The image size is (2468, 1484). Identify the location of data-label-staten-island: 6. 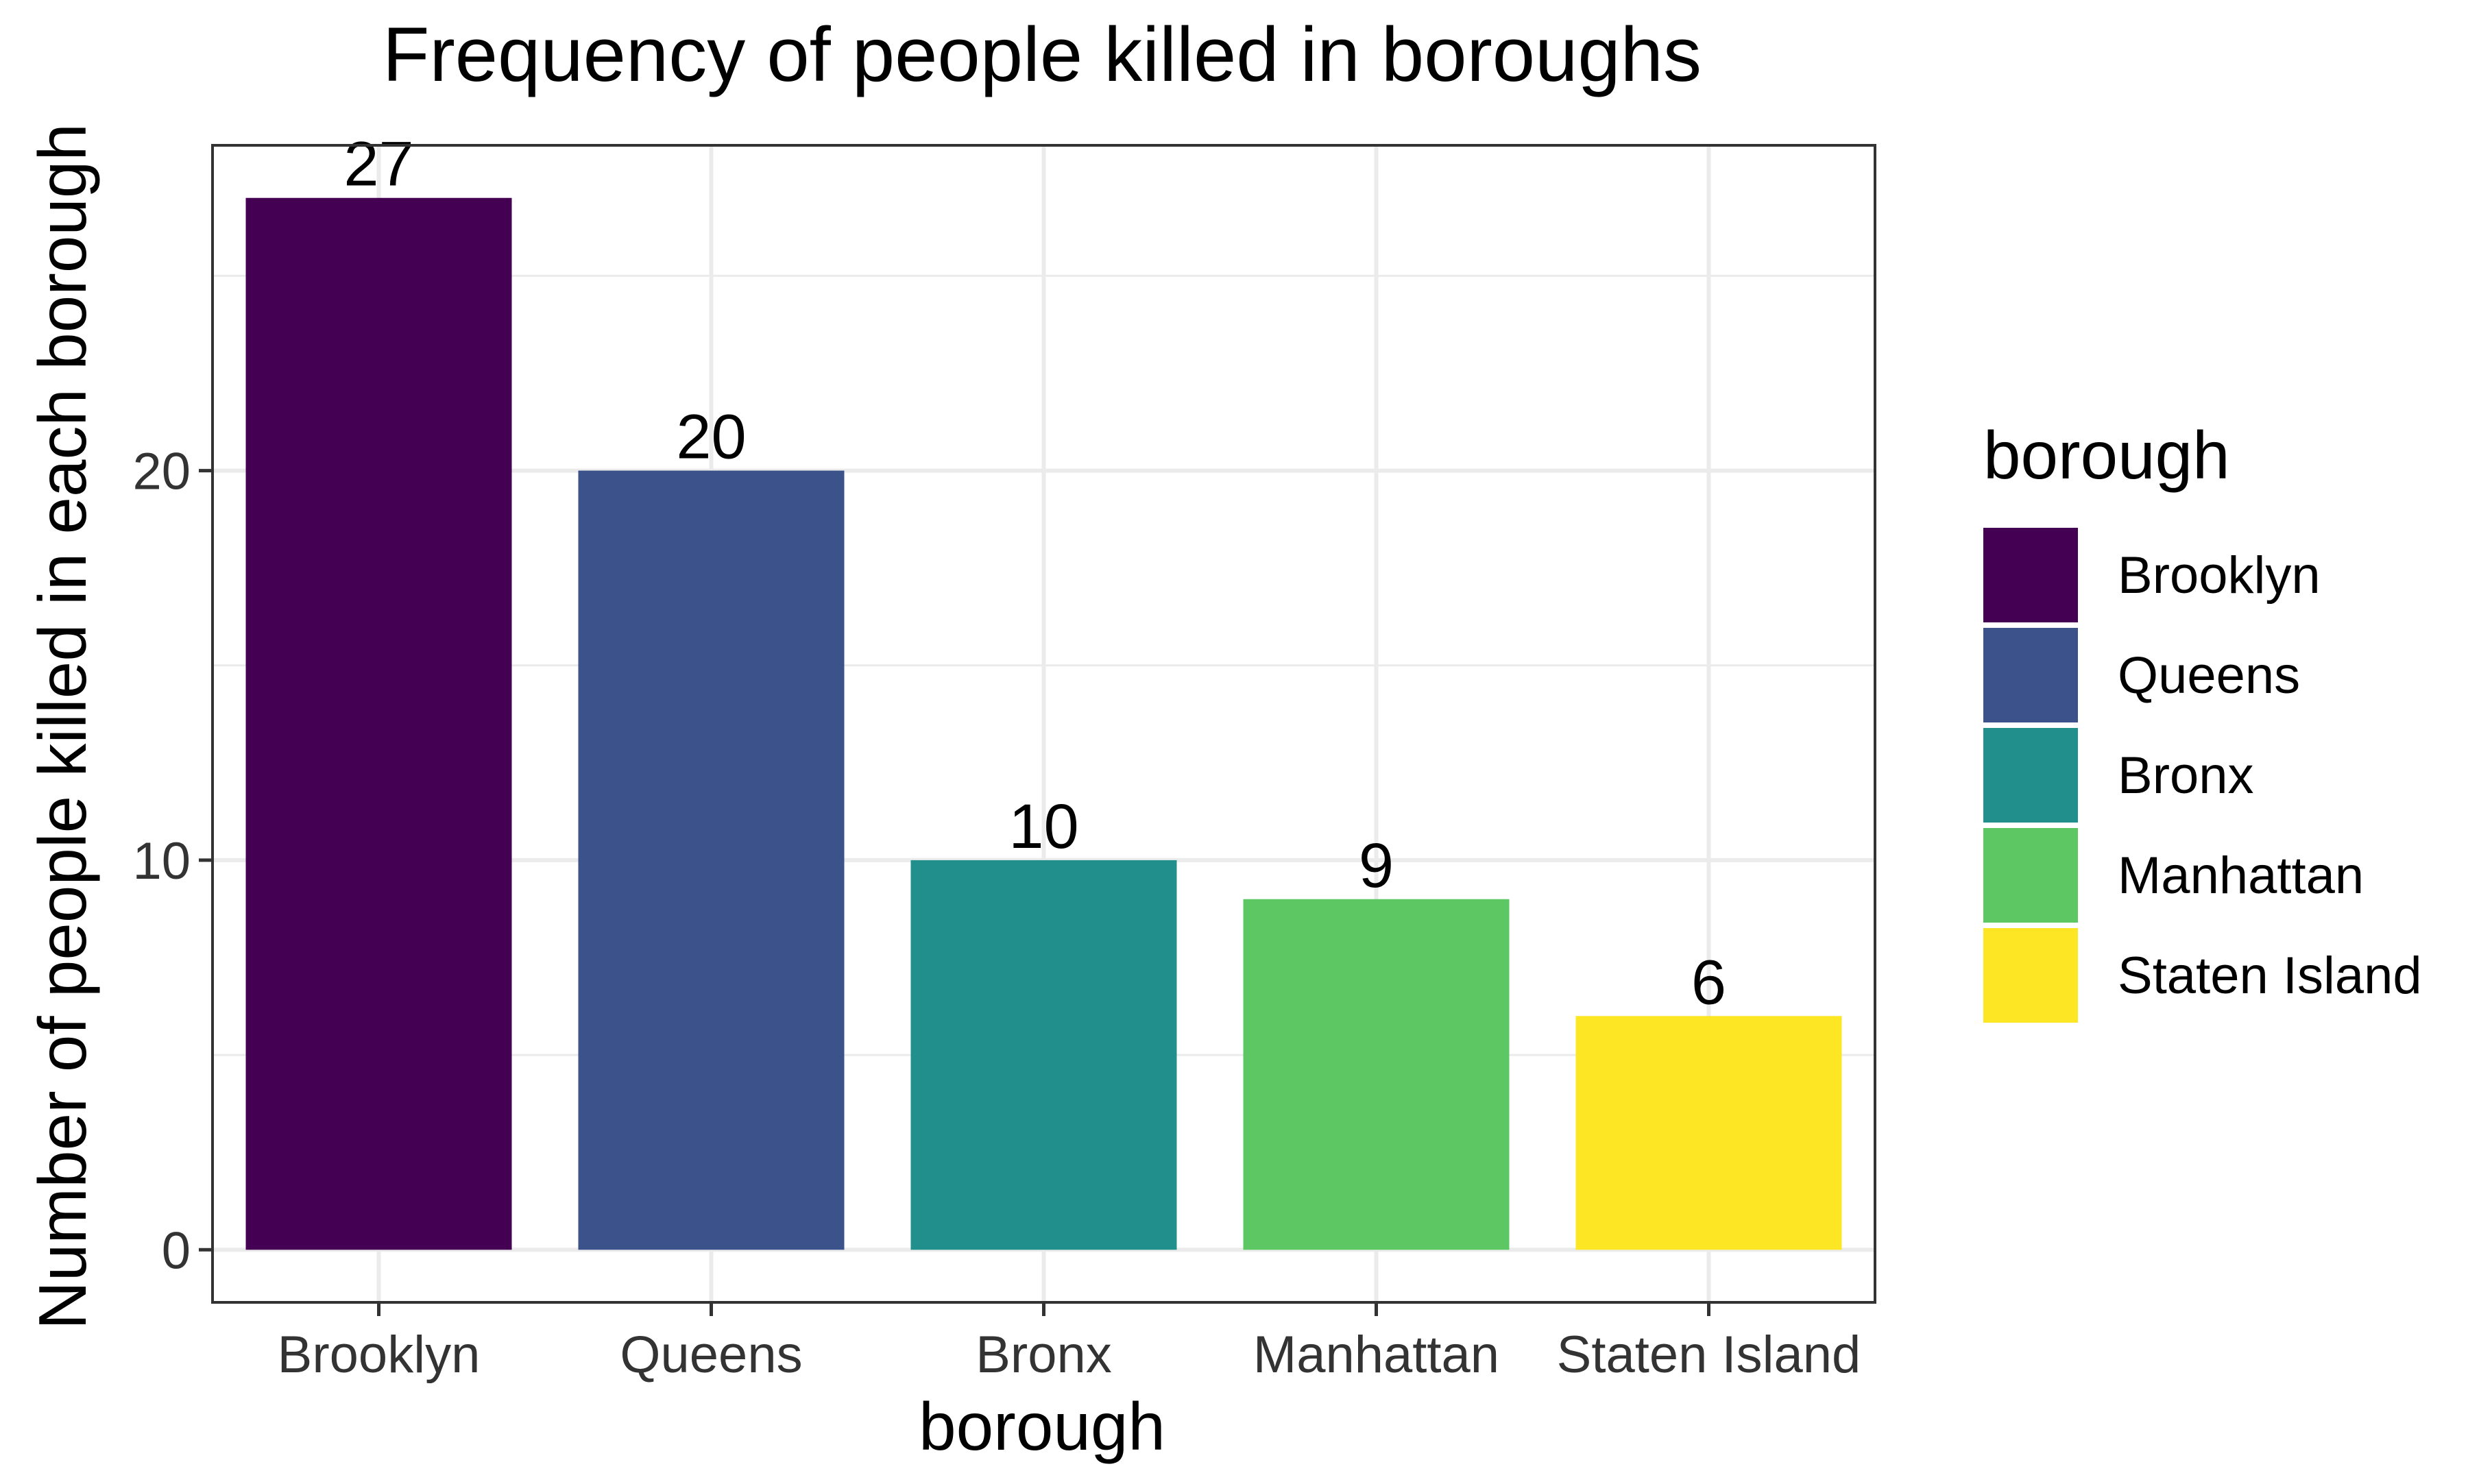
(1708, 982).